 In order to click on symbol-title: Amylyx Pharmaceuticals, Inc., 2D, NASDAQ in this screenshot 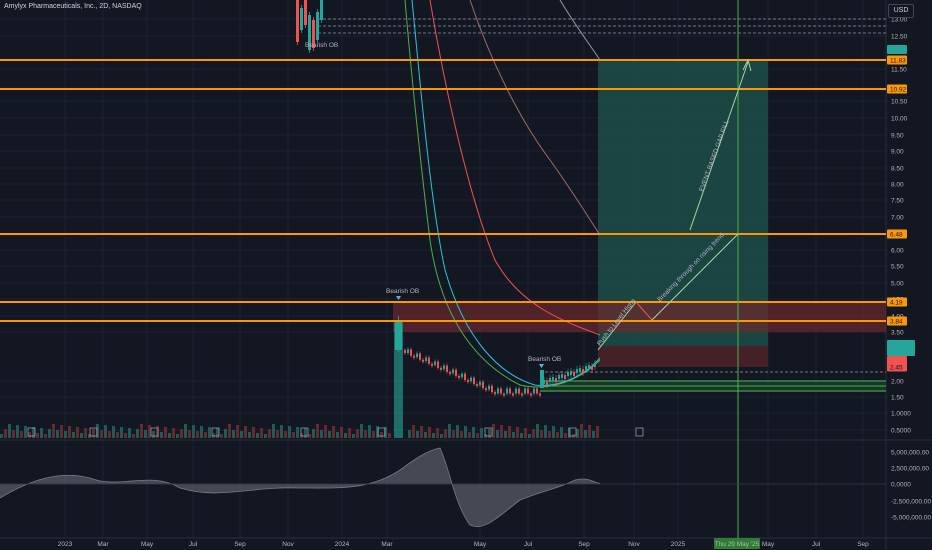, I will do `click(73, 6)`.